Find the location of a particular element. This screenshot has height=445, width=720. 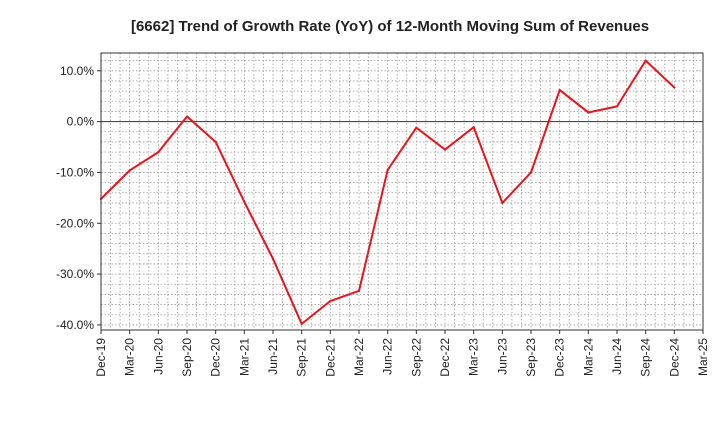

x-tick-label: Jun-24 is located at coordinates (617, 356).